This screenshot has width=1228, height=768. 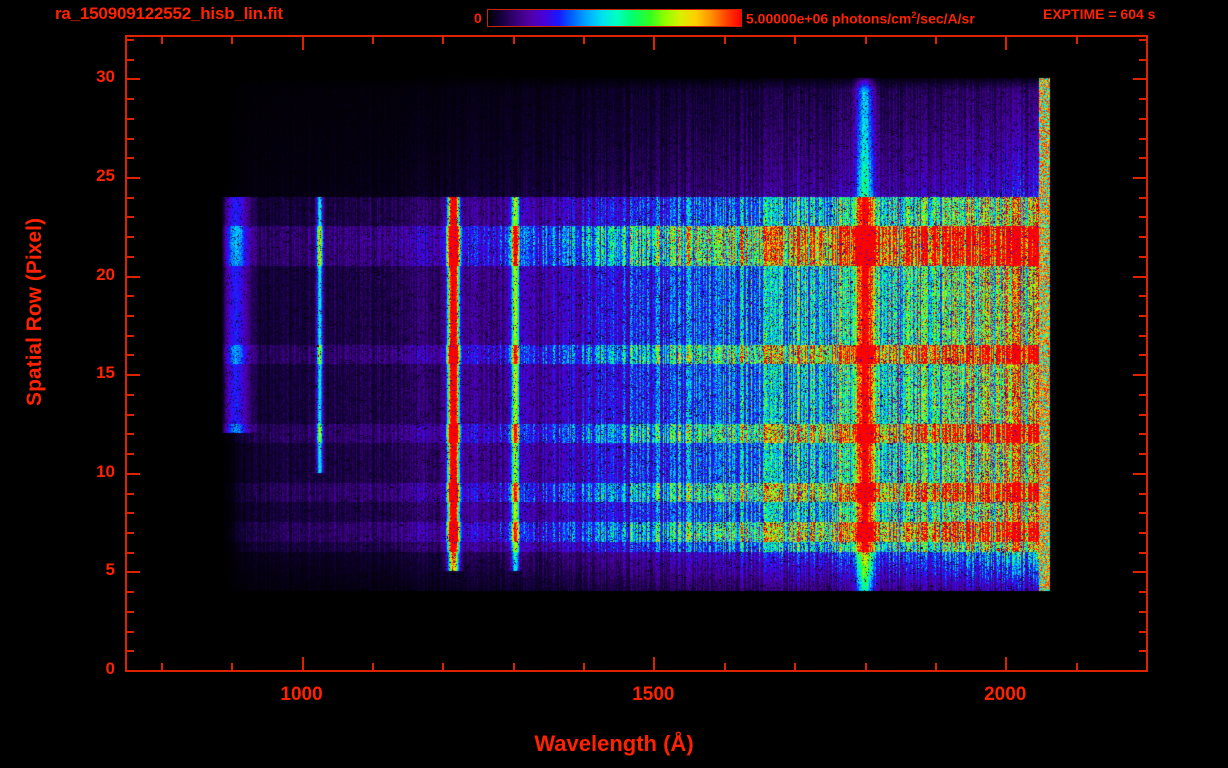 What do you see at coordinates (653, 694) in the screenshot?
I see `x-tick-label: 1500` at bounding box center [653, 694].